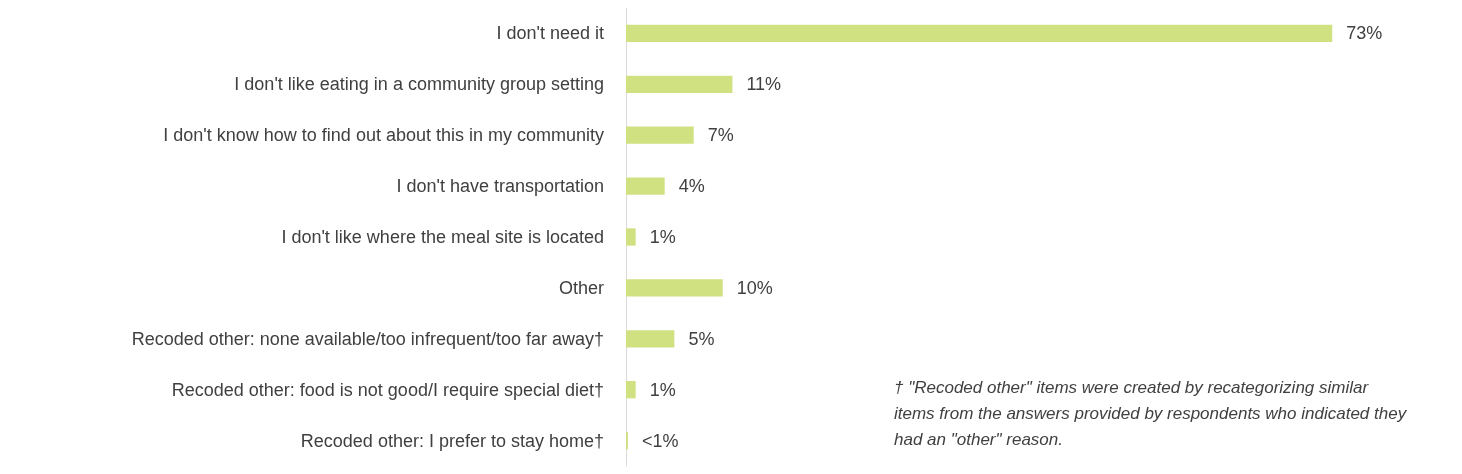 Image resolution: width=1462 pixels, height=474 pixels. What do you see at coordinates (720, 135) in the screenshot?
I see `data-label: 7%` at bounding box center [720, 135].